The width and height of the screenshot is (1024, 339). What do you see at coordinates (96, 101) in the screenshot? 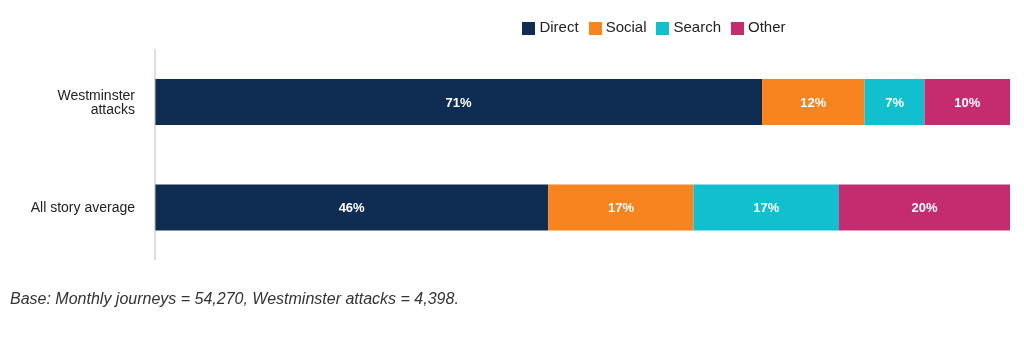
I see `y-tick-label: Westminster attacks` at bounding box center [96, 101].